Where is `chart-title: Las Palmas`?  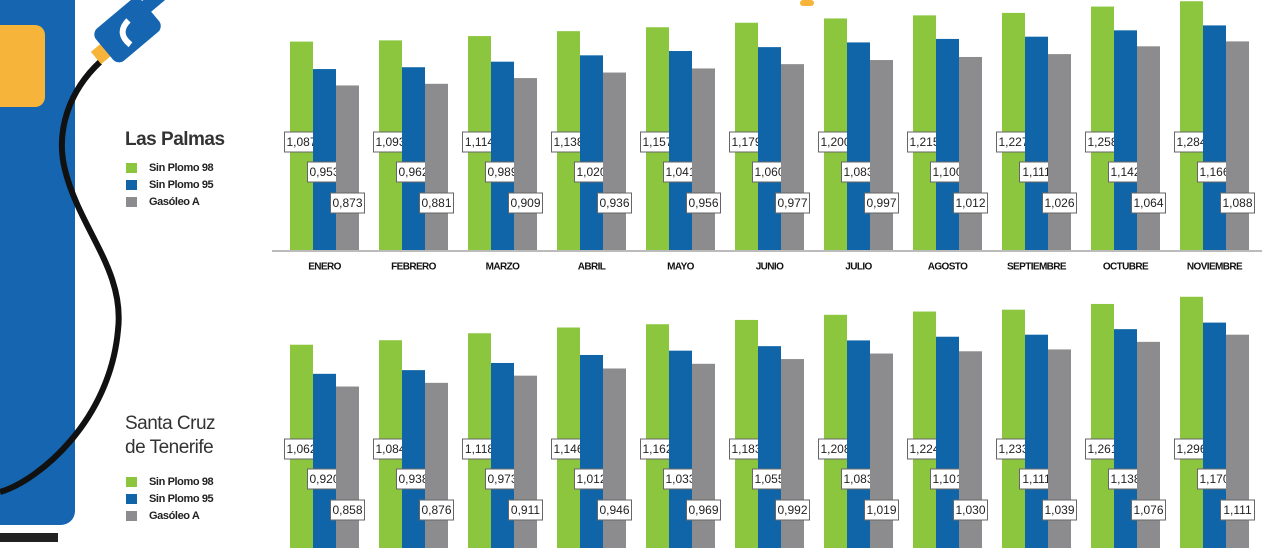
chart-title: Las Palmas is located at coordinates (175, 139).